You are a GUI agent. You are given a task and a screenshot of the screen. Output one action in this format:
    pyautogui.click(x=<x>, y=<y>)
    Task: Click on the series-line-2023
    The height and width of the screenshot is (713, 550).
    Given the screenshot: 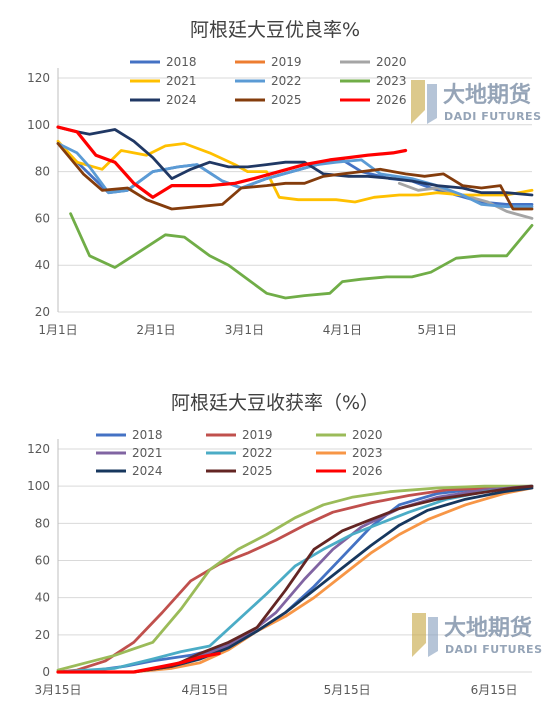 What is the action you would take?
    pyautogui.click(x=301, y=256)
    